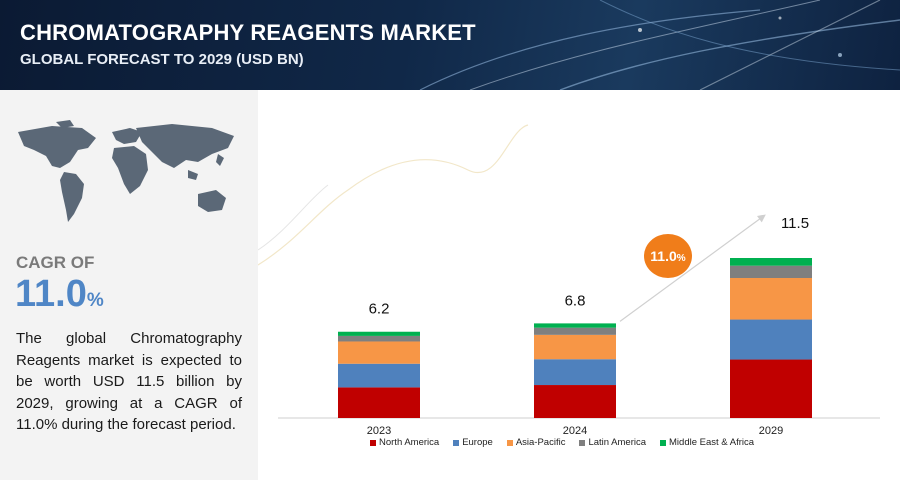 The image size is (900, 480). I want to click on legend-item-asia-pacific: Asia-Pacific, so click(536, 442).